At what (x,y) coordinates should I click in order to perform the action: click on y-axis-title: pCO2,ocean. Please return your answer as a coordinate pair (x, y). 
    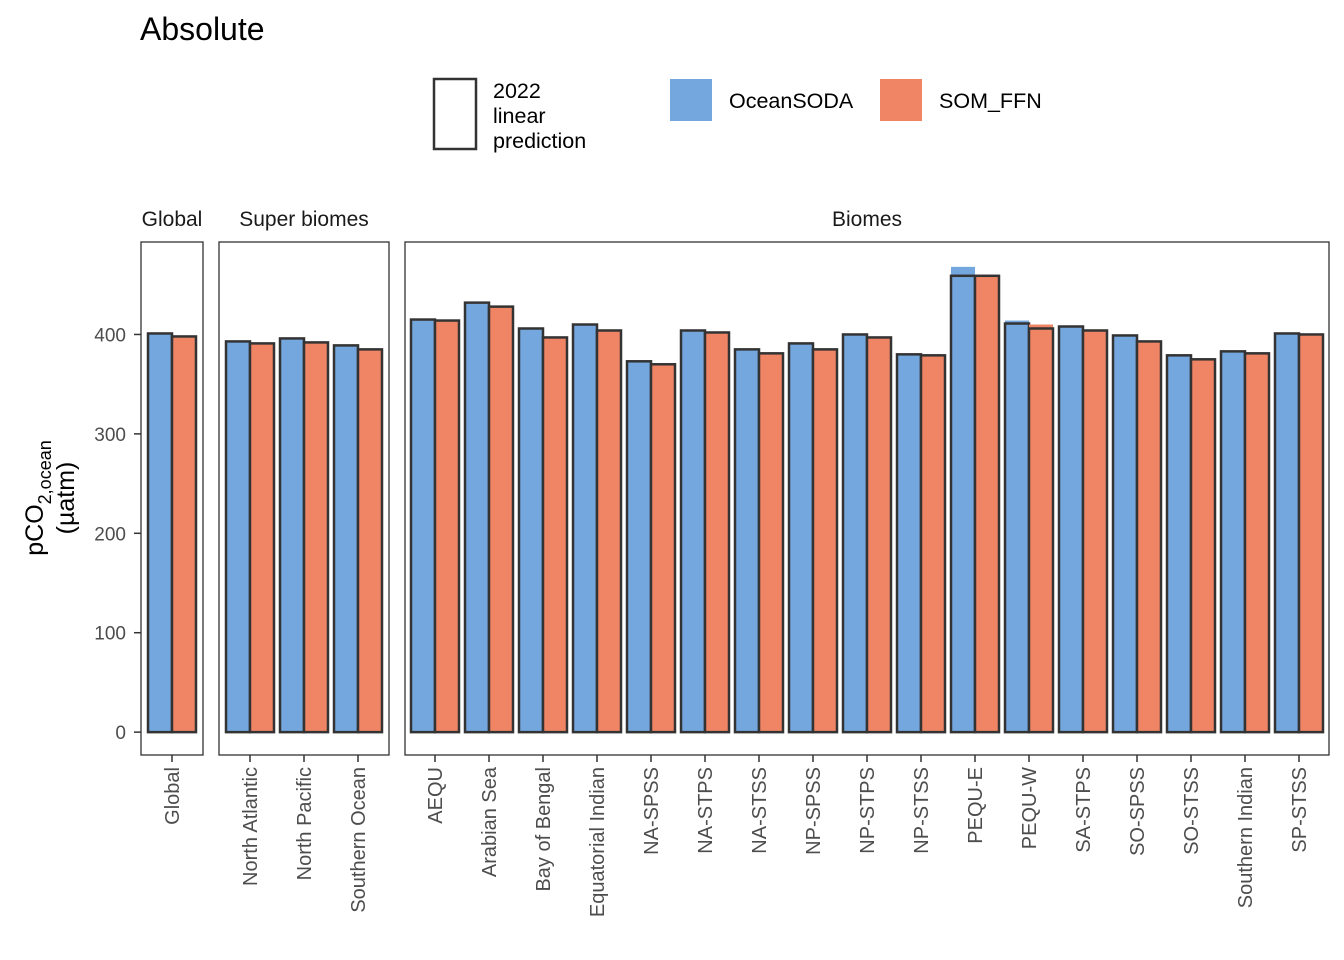
    Looking at the image, I should click on (38, 497).